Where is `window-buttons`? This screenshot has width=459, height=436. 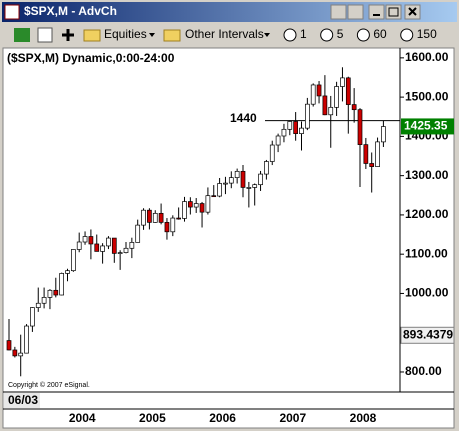 window-buttons is located at coordinates (375, 12).